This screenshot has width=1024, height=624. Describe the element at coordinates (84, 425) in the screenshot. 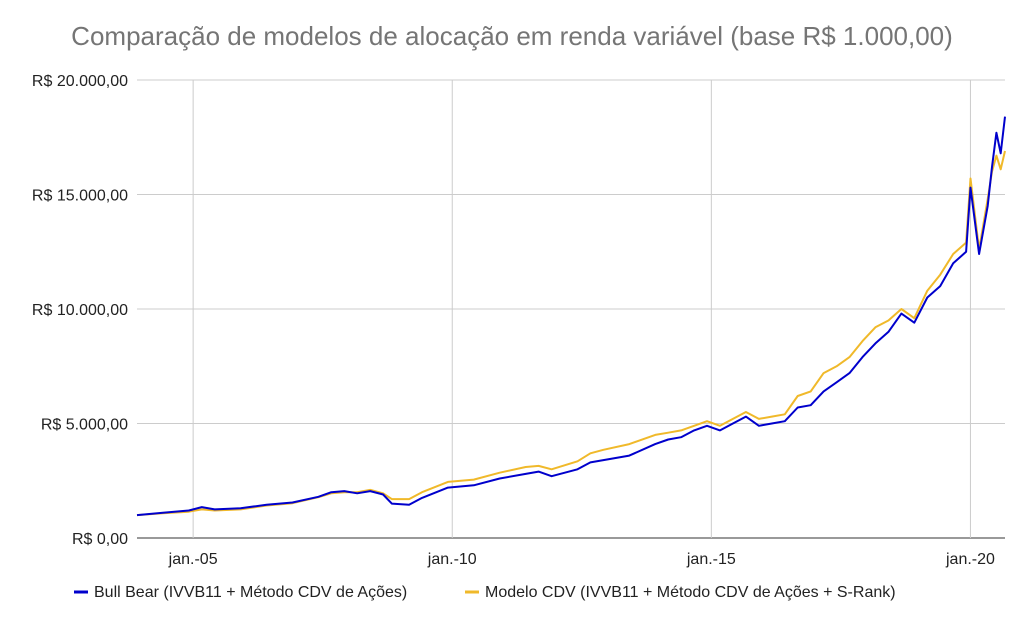

I see `y-tick-label: R$ 5.000,00` at that location.